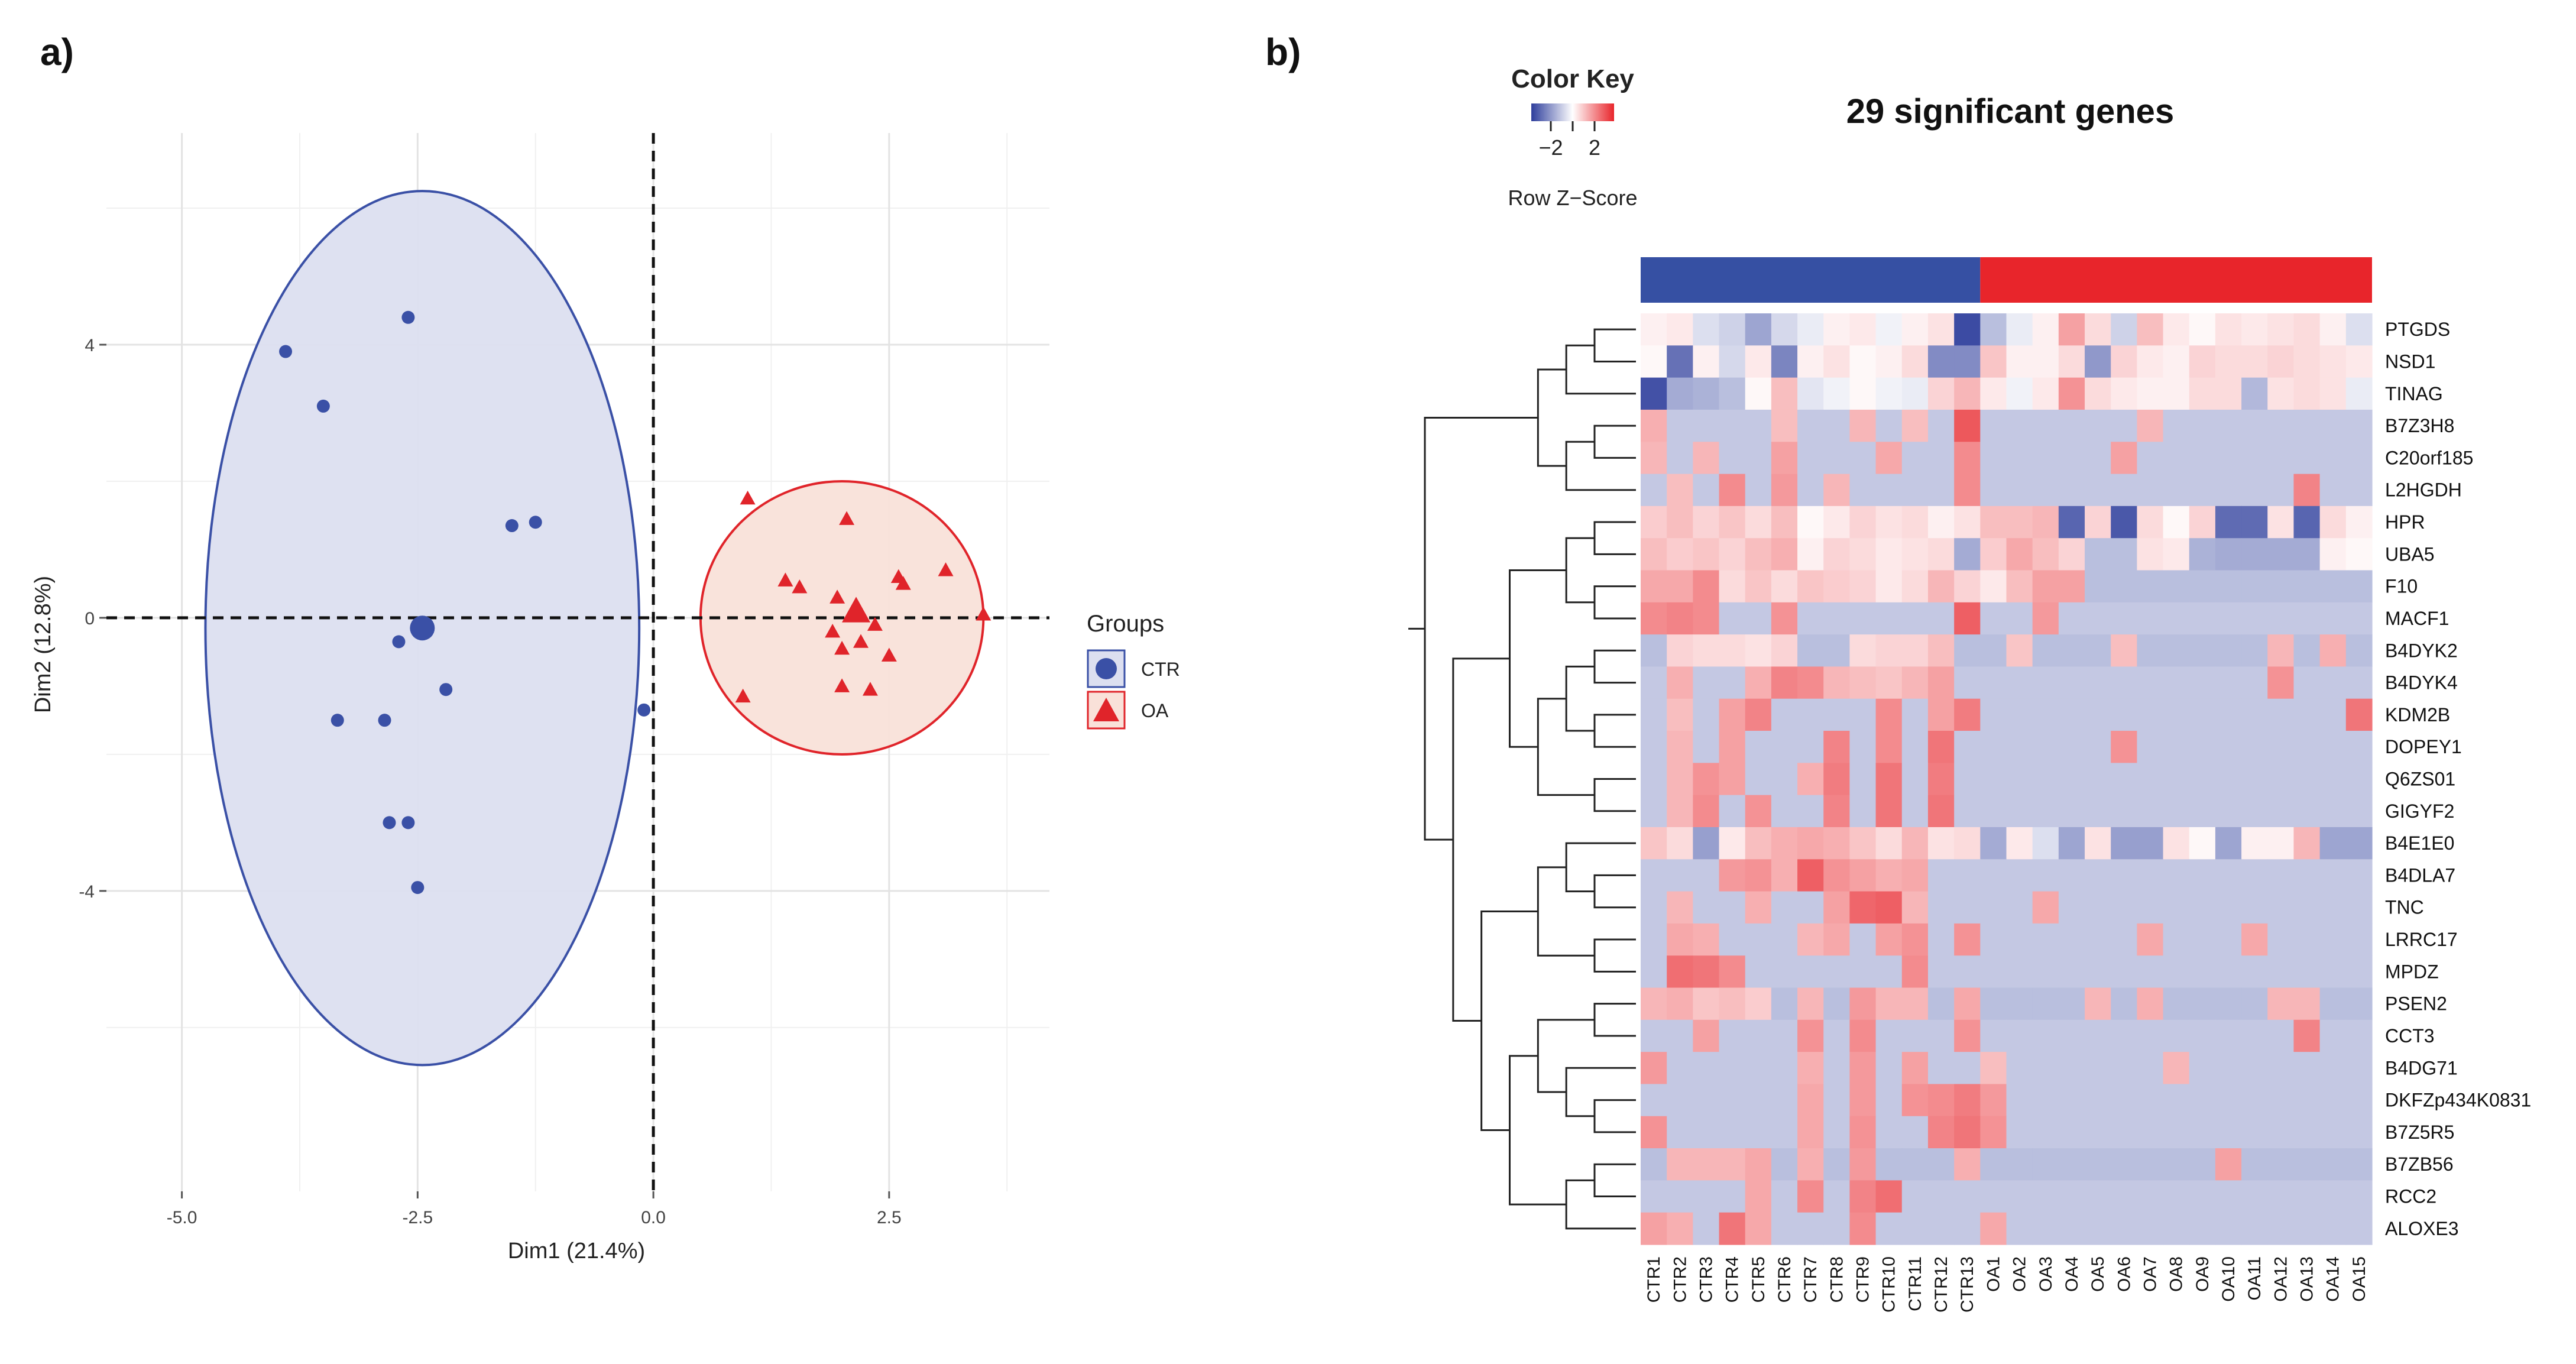 The width and height of the screenshot is (2576, 1364). Describe the element at coordinates (576, 1251) in the screenshot. I see `x-axis-title: Dim1 (21.4%)` at that location.